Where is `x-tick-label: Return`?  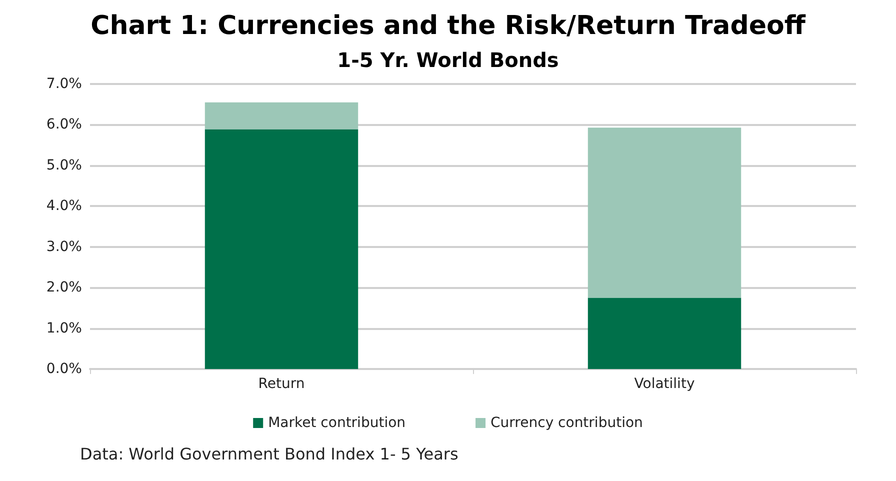
x-tick-label: Return is located at coordinates (281, 384).